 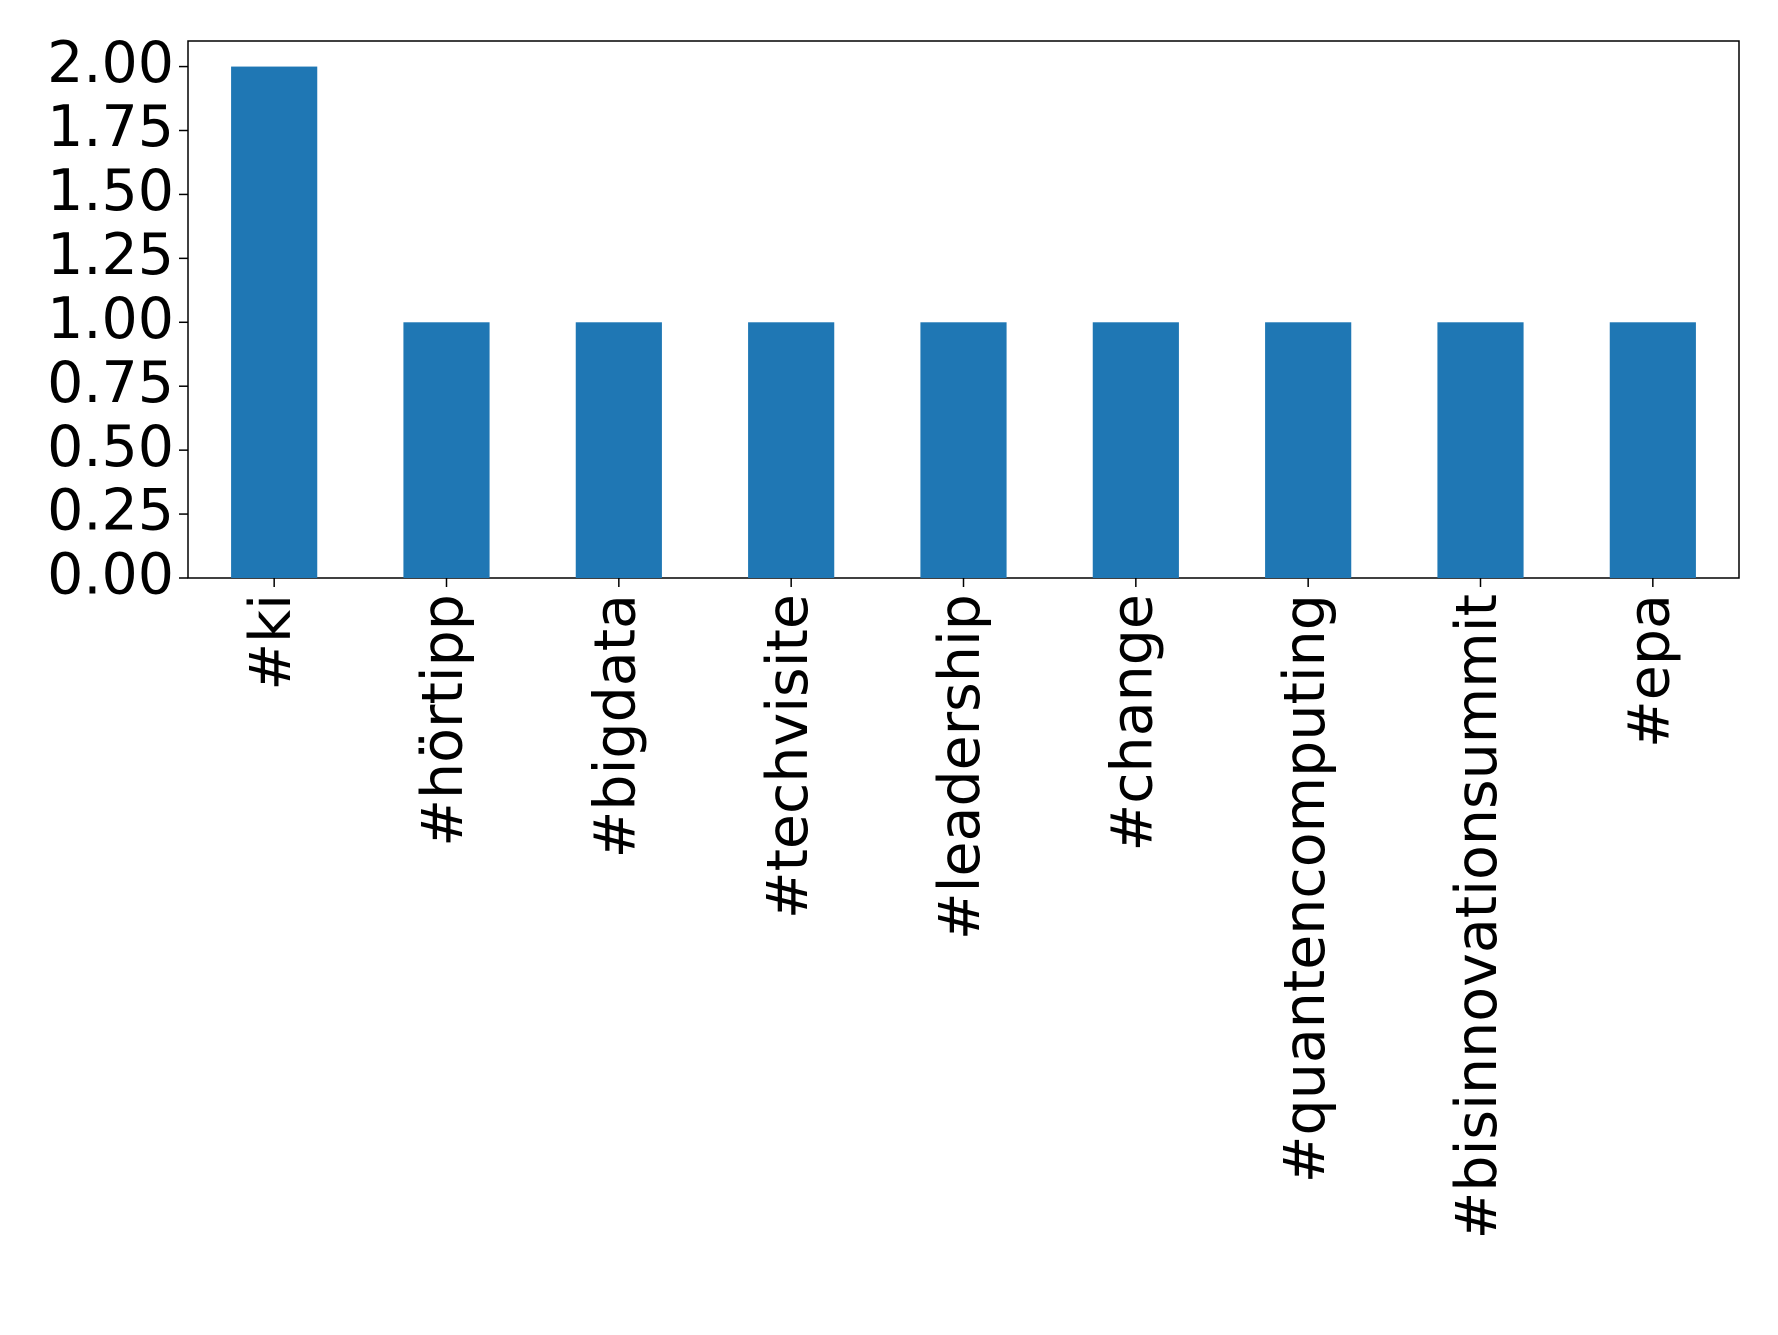 I want to click on x-tick-label: #hörtipp, so click(x=443, y=720).